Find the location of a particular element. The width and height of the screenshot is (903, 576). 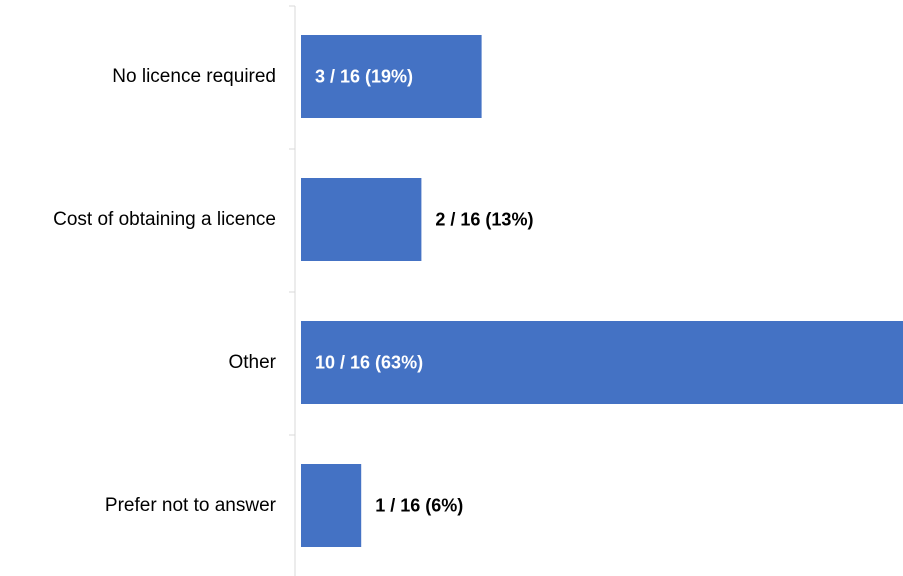

category-label: Other is located at coordinates (252, 362).